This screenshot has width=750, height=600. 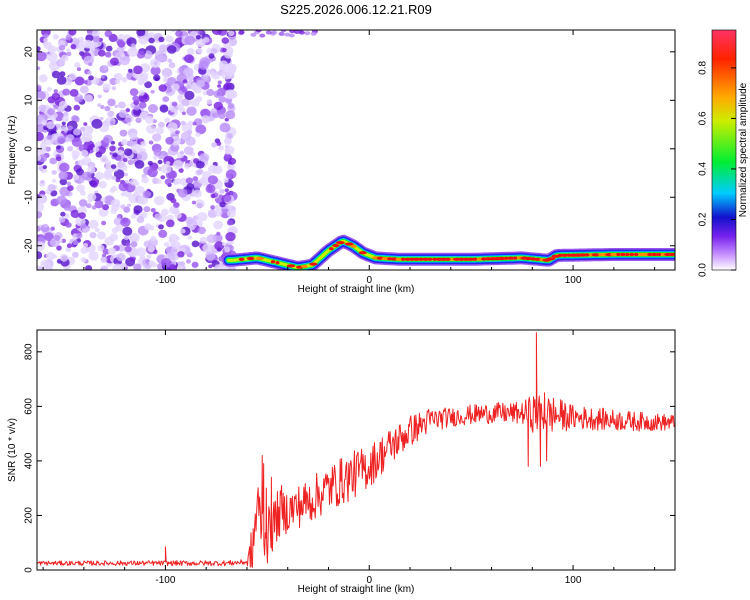 What do you see at coordinates (29, 351) in the screenshot?
I see `y-tick-label: 800` at bounding box center [29, 351].